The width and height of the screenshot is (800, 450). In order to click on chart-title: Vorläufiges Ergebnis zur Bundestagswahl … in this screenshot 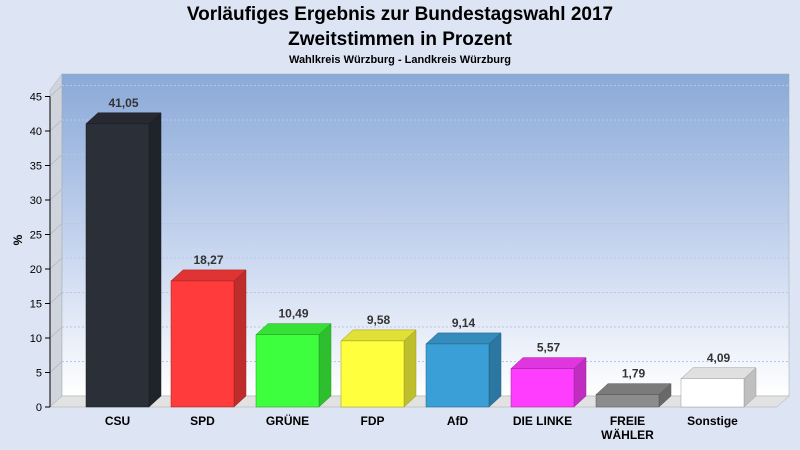, I will do `click(400, 14)`.